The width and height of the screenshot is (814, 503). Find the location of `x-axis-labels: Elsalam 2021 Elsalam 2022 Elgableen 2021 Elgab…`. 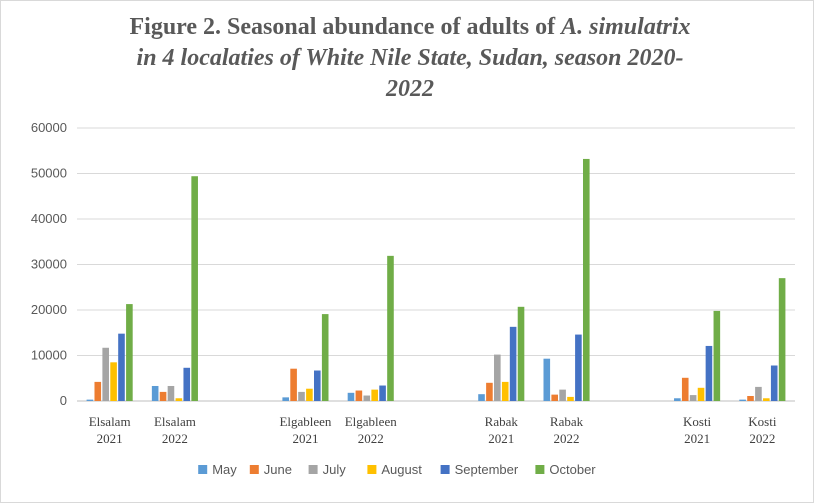

x-axis-labels: Elsalam 2021 Elsalam 2022 Elgableen 2021 Elgab… is located at coordinates (433, 430).